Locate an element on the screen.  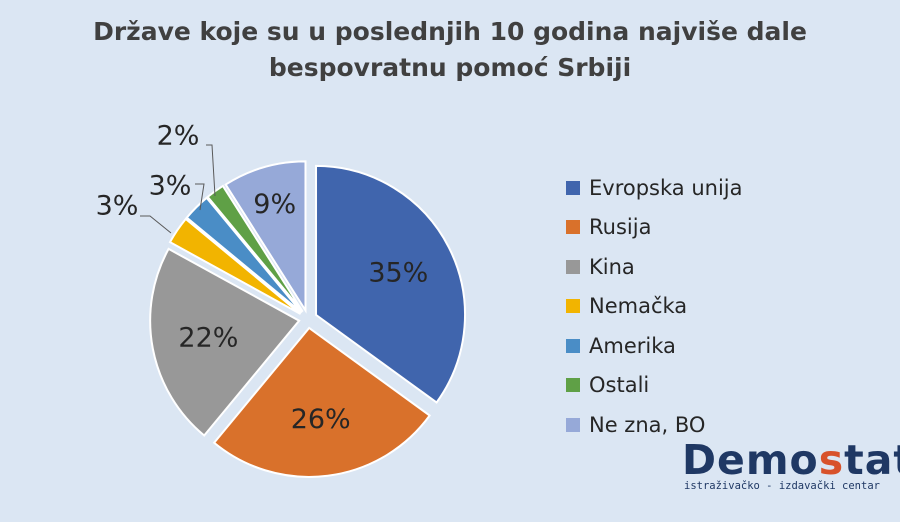
legend-item-ostali: Ostali is located at coordinates (654, 386).